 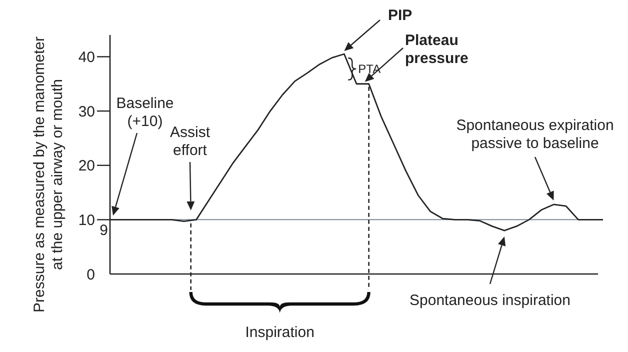 I want to click on text: Inspiration, so click(x=279, y=332).